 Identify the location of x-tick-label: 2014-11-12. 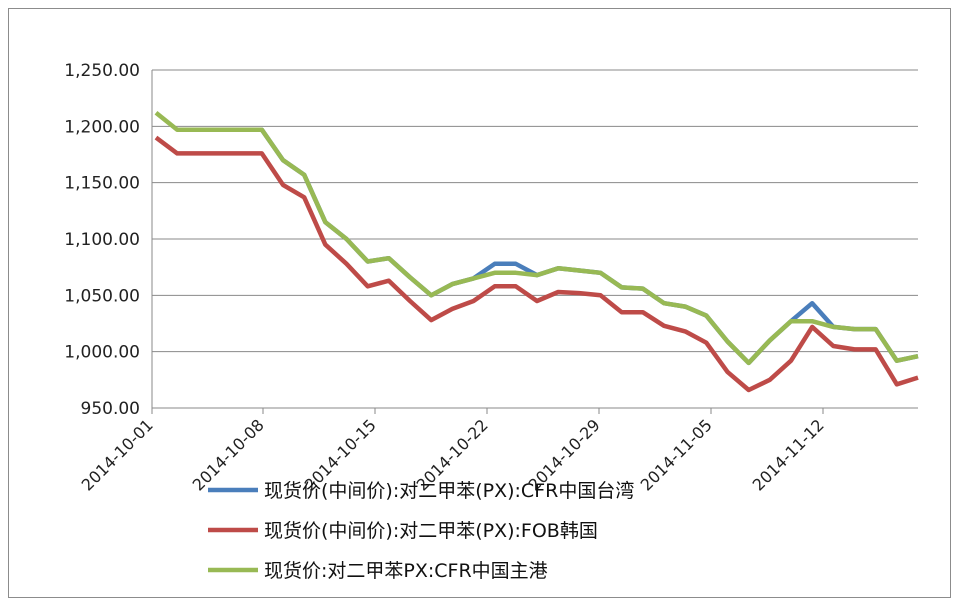
(788, 454).